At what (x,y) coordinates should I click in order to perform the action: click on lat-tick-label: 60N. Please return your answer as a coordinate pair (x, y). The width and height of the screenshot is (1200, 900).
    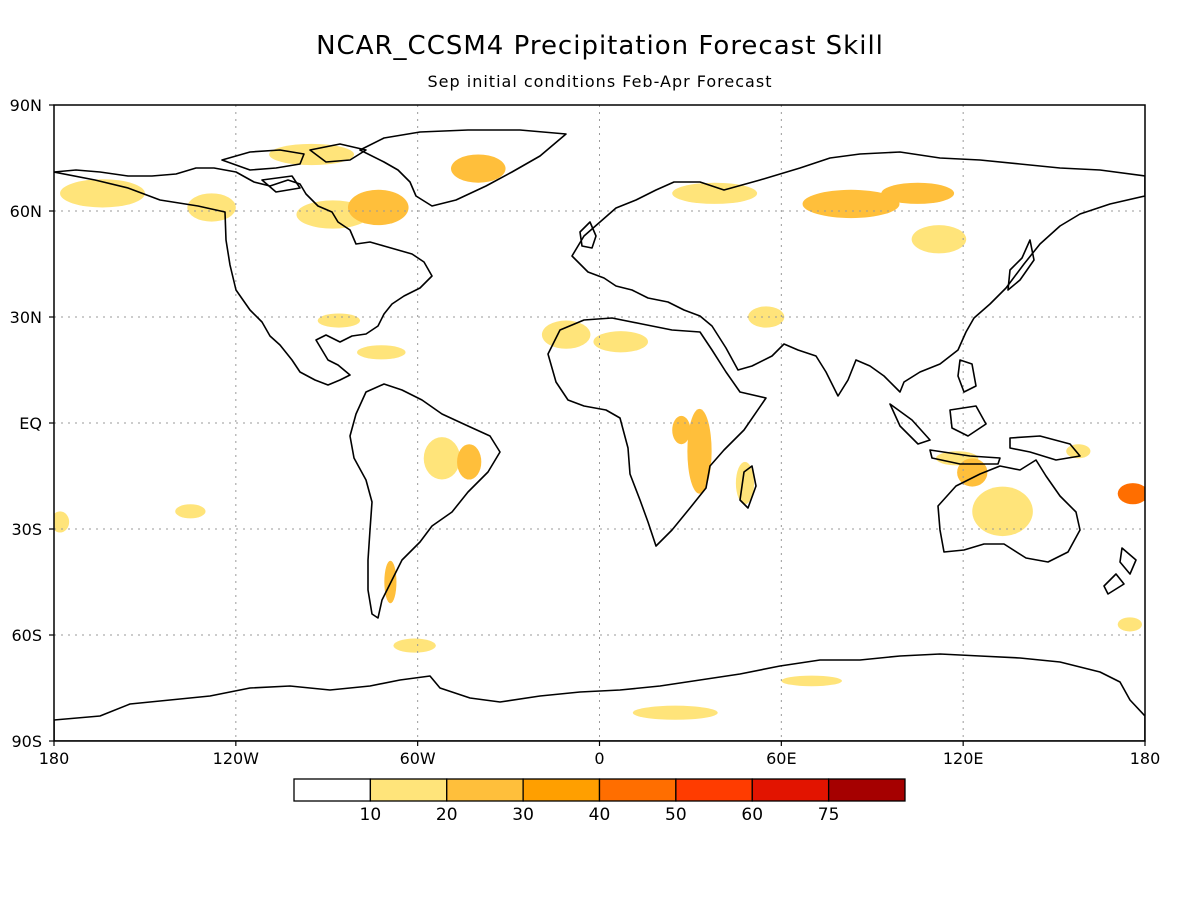
    Looking at the image, I should click on (26, 211).